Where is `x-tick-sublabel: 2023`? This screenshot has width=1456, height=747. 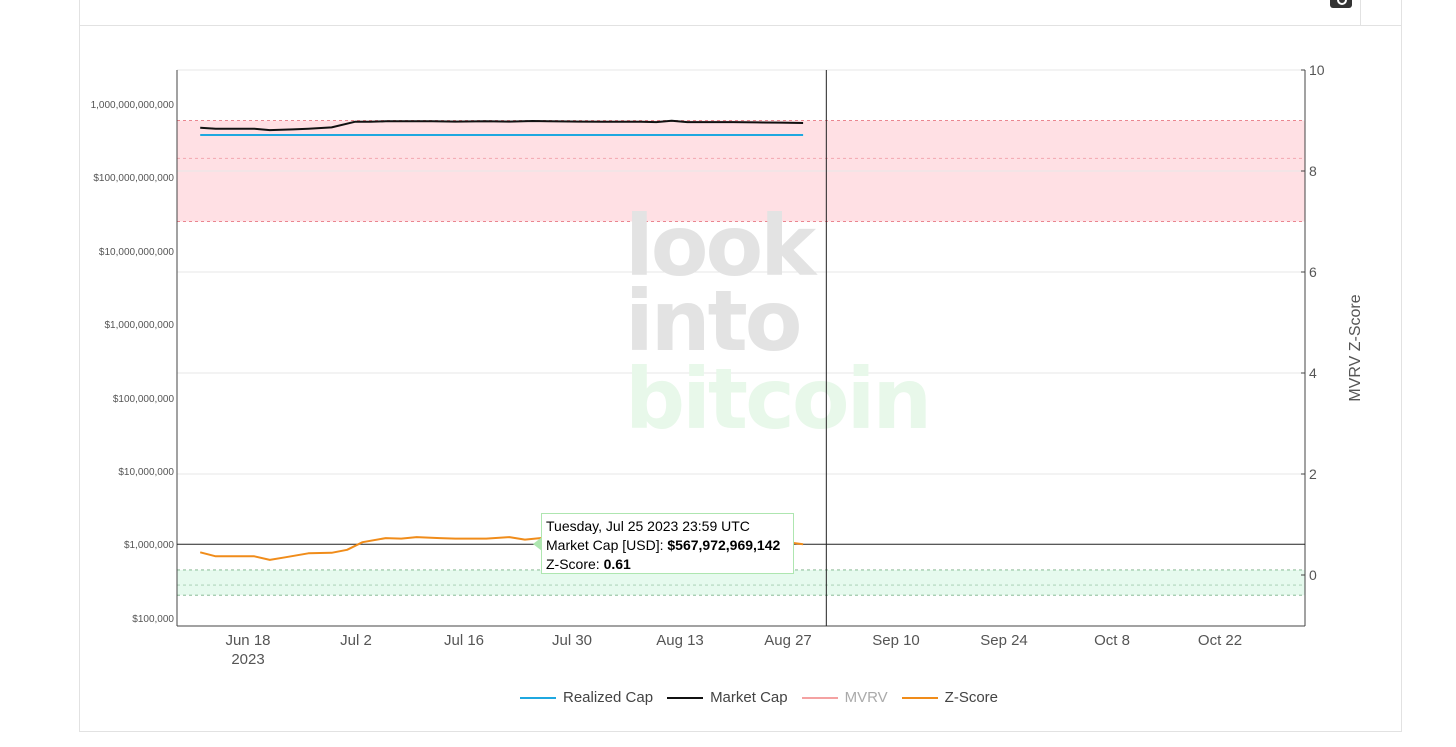
x-tick-sublabel: 2023 is located at coordinates (247, 659).